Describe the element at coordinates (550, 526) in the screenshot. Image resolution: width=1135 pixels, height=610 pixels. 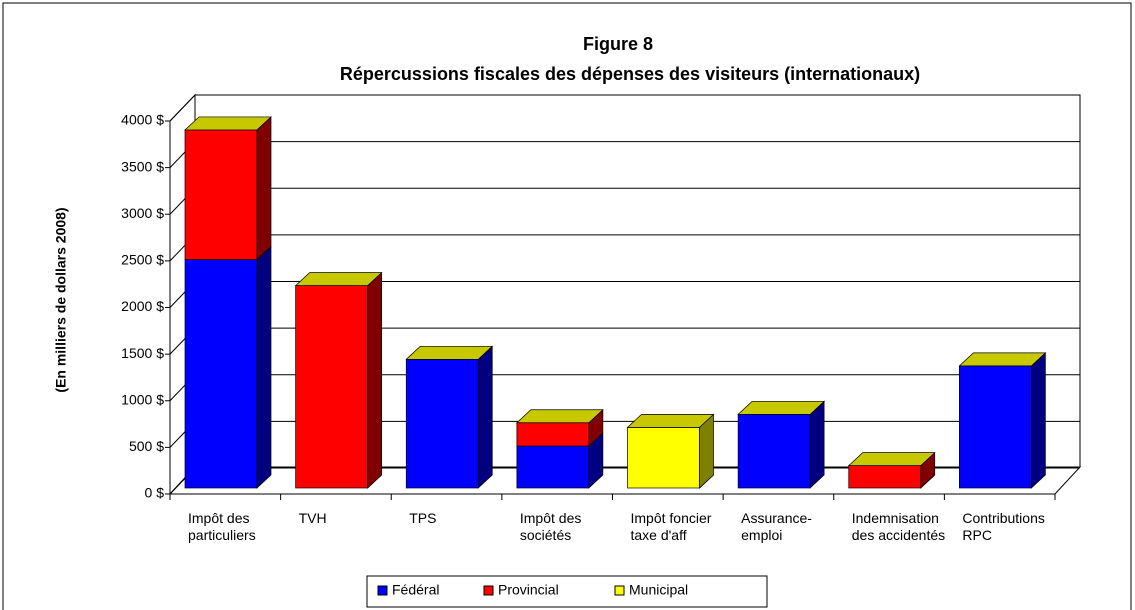
I see `x-tick-label: Impôt des sociétés` at that location.